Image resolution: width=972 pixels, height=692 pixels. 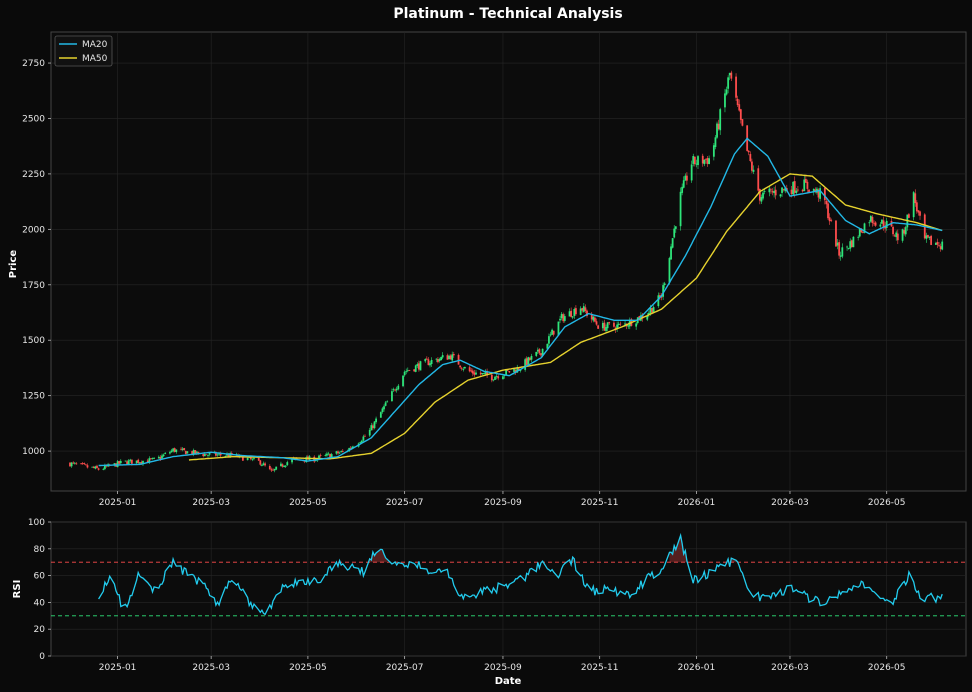 I want to click on legend: MA20 MA50, so click(x=83, y=51).